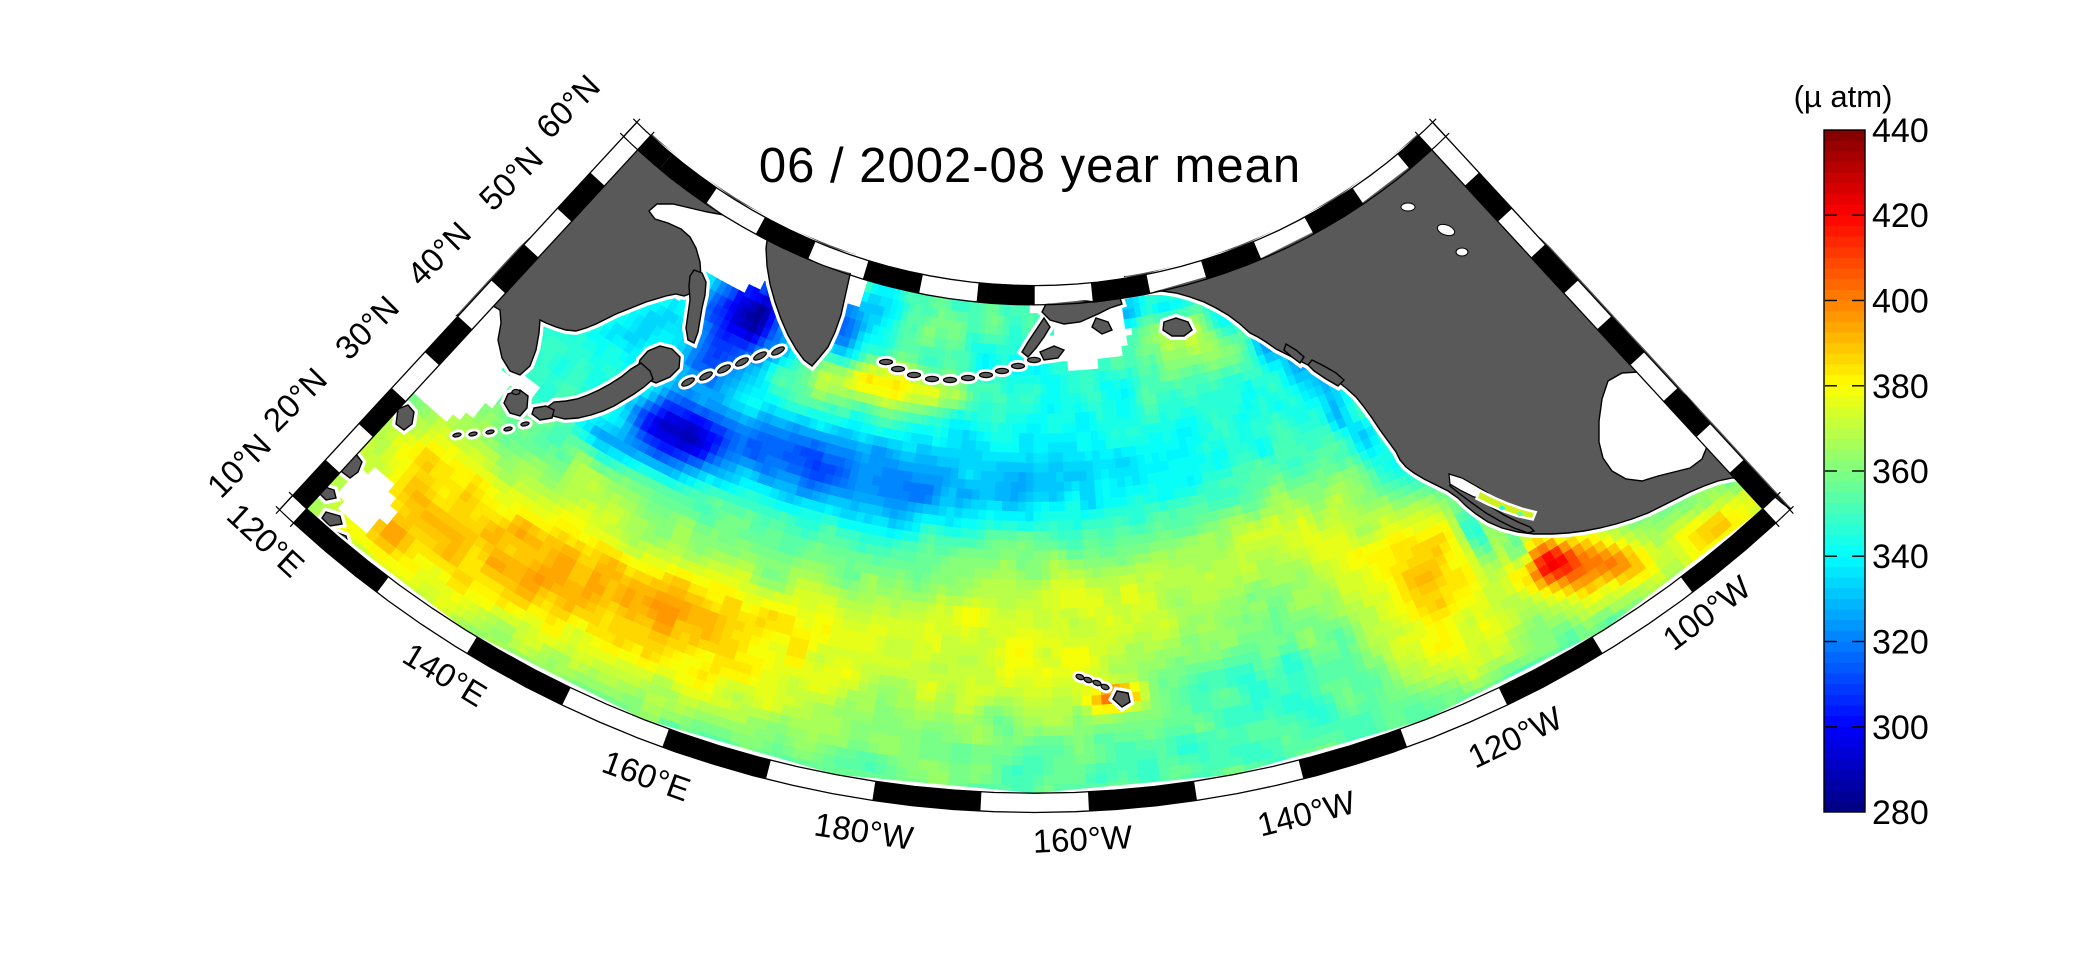  Describe the element at coordinates (1843, 96) in the screenshot. I see `svg-text: (µ atm)` at that location.